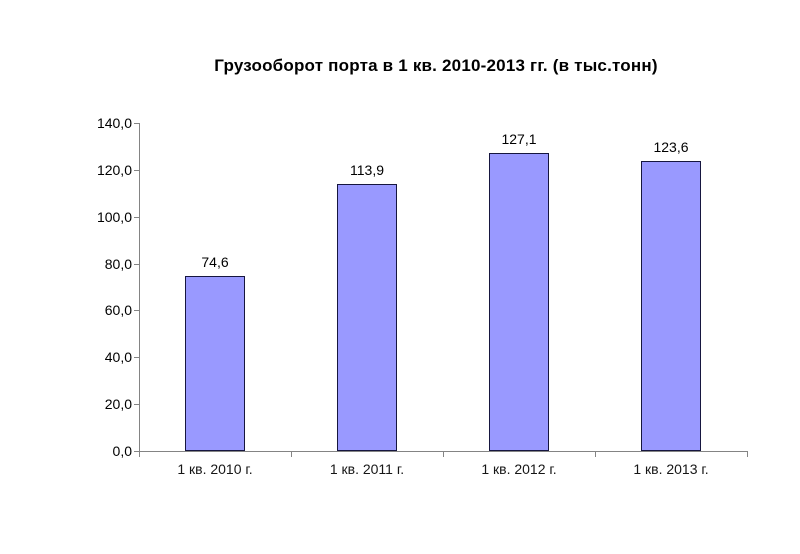 This screenshot has height=554, width=800. I want to click on y-axis-tick-label: 100,0, so click(114, 217).